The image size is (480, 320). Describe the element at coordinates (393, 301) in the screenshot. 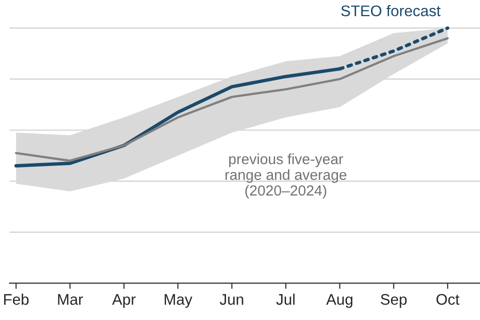

I see `x-tick-label: Sep` at that location.